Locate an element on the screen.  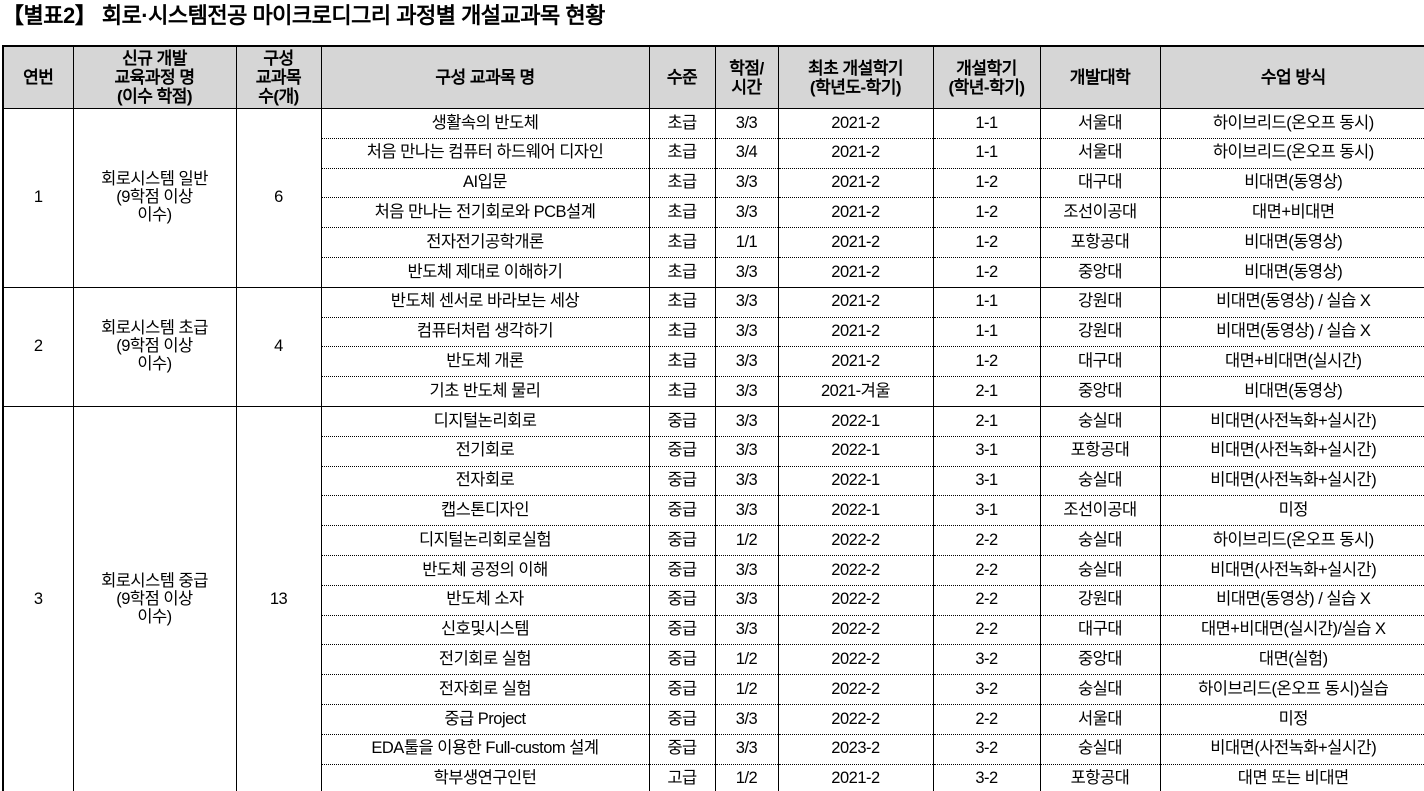
header-course-count: 구성 교과목 수(개) is located at coordinates (278, 78).